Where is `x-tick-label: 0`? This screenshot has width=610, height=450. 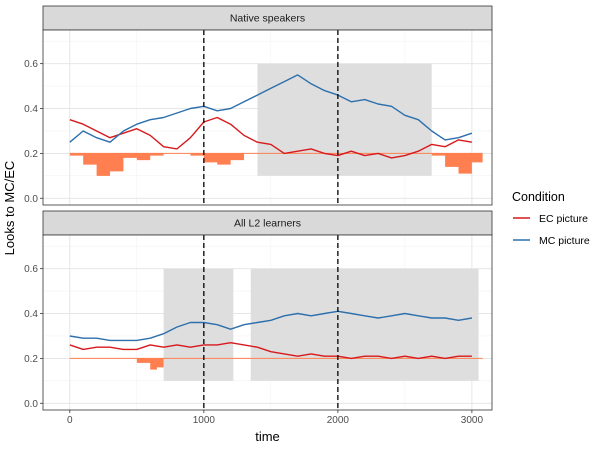
x-tick-label: 0 is located at coordinates (70, 420).